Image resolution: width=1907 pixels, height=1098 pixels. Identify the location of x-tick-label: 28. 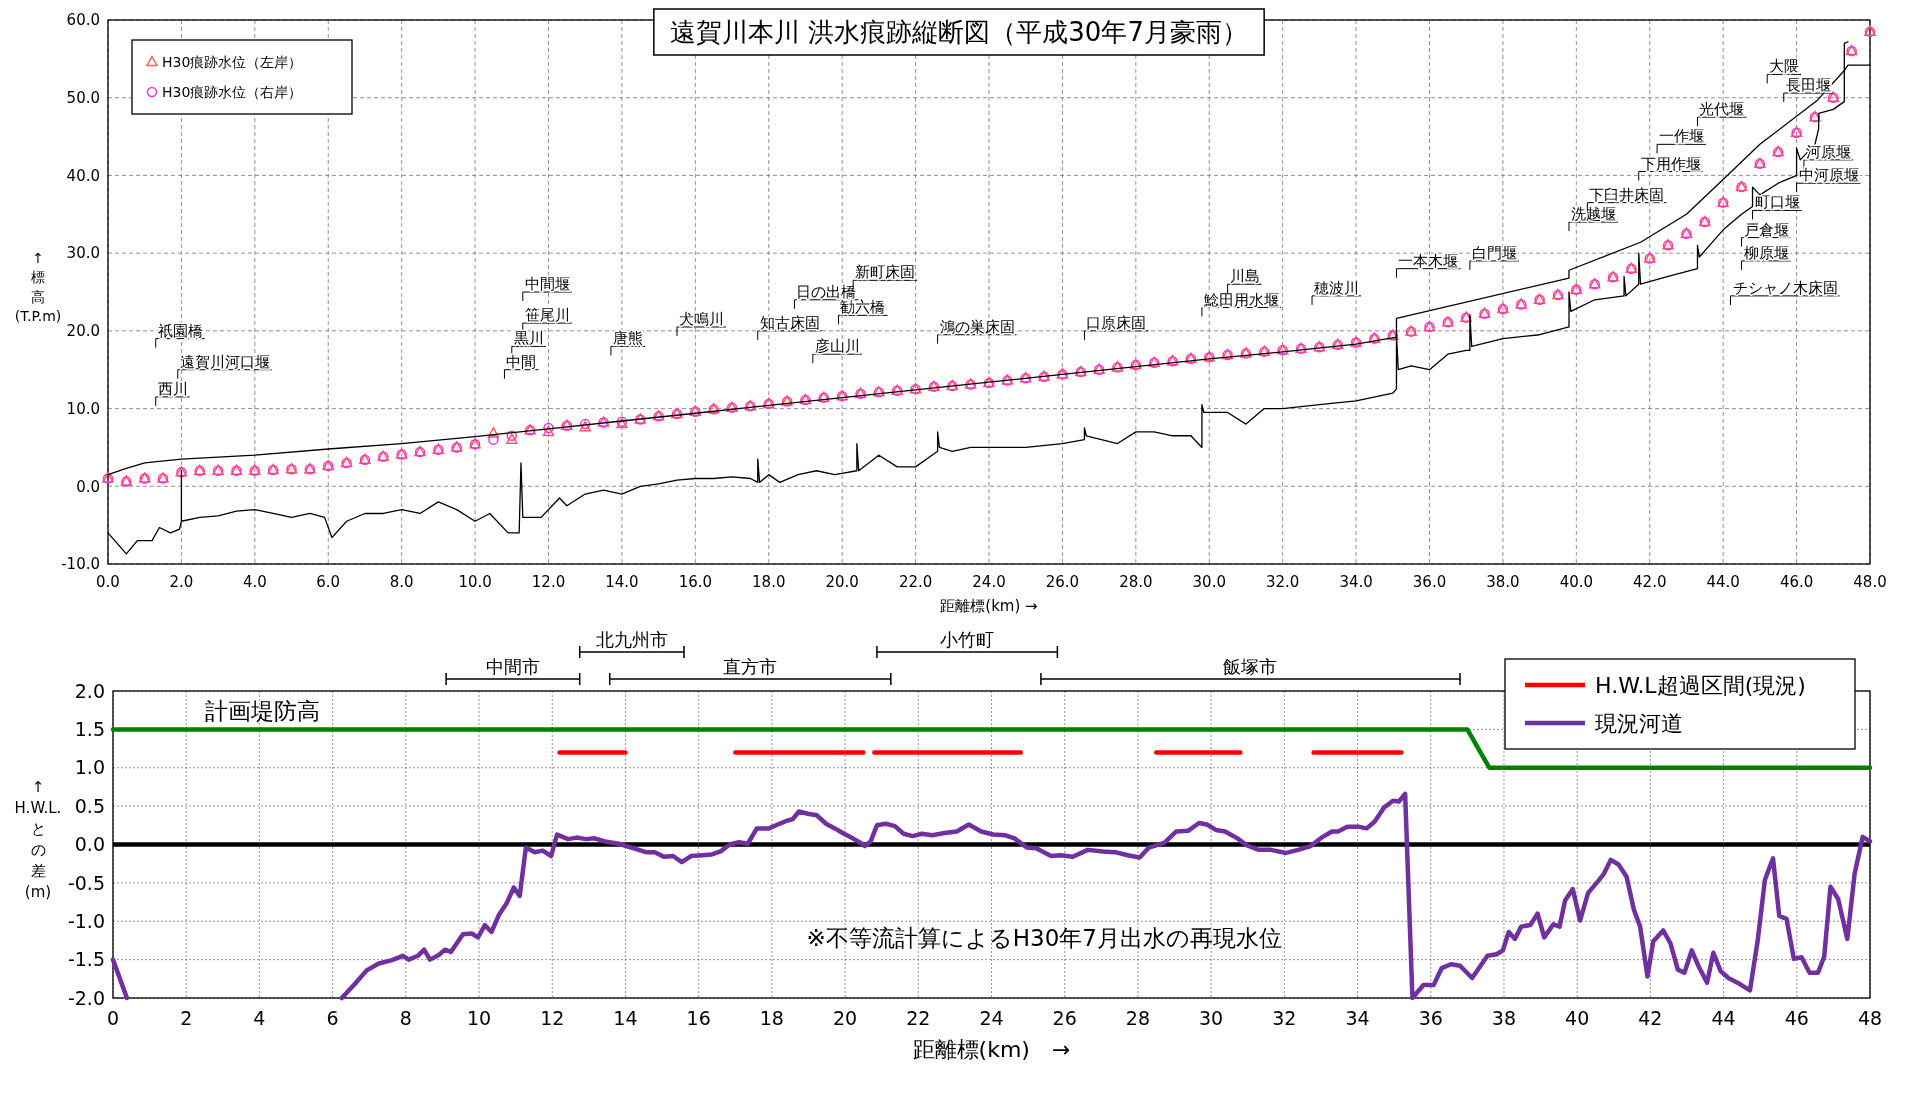
(1138, 1018).